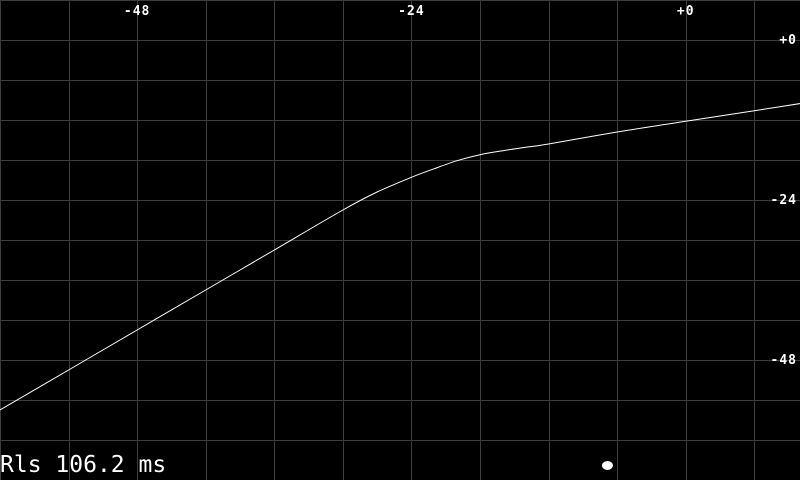  I want to click on y-axis-ticks: +0 -24 -48, so click(784, 200).